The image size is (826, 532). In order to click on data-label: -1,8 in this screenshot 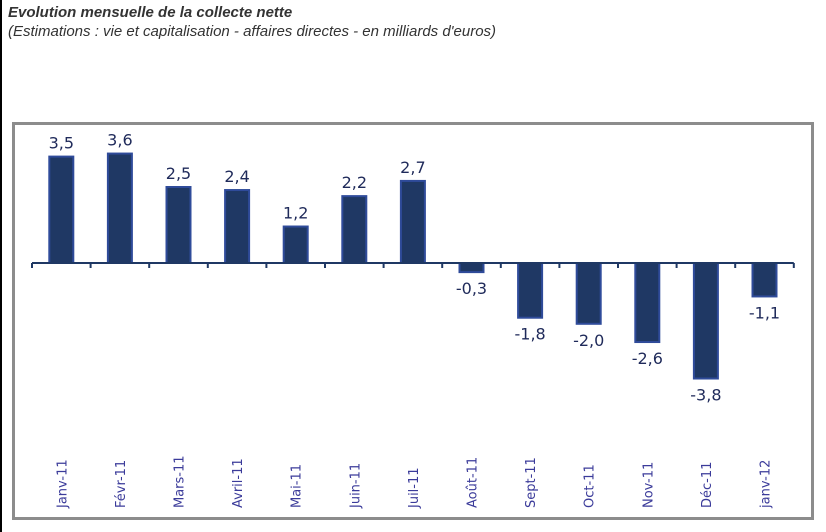, I will do `click(529, 334)`.